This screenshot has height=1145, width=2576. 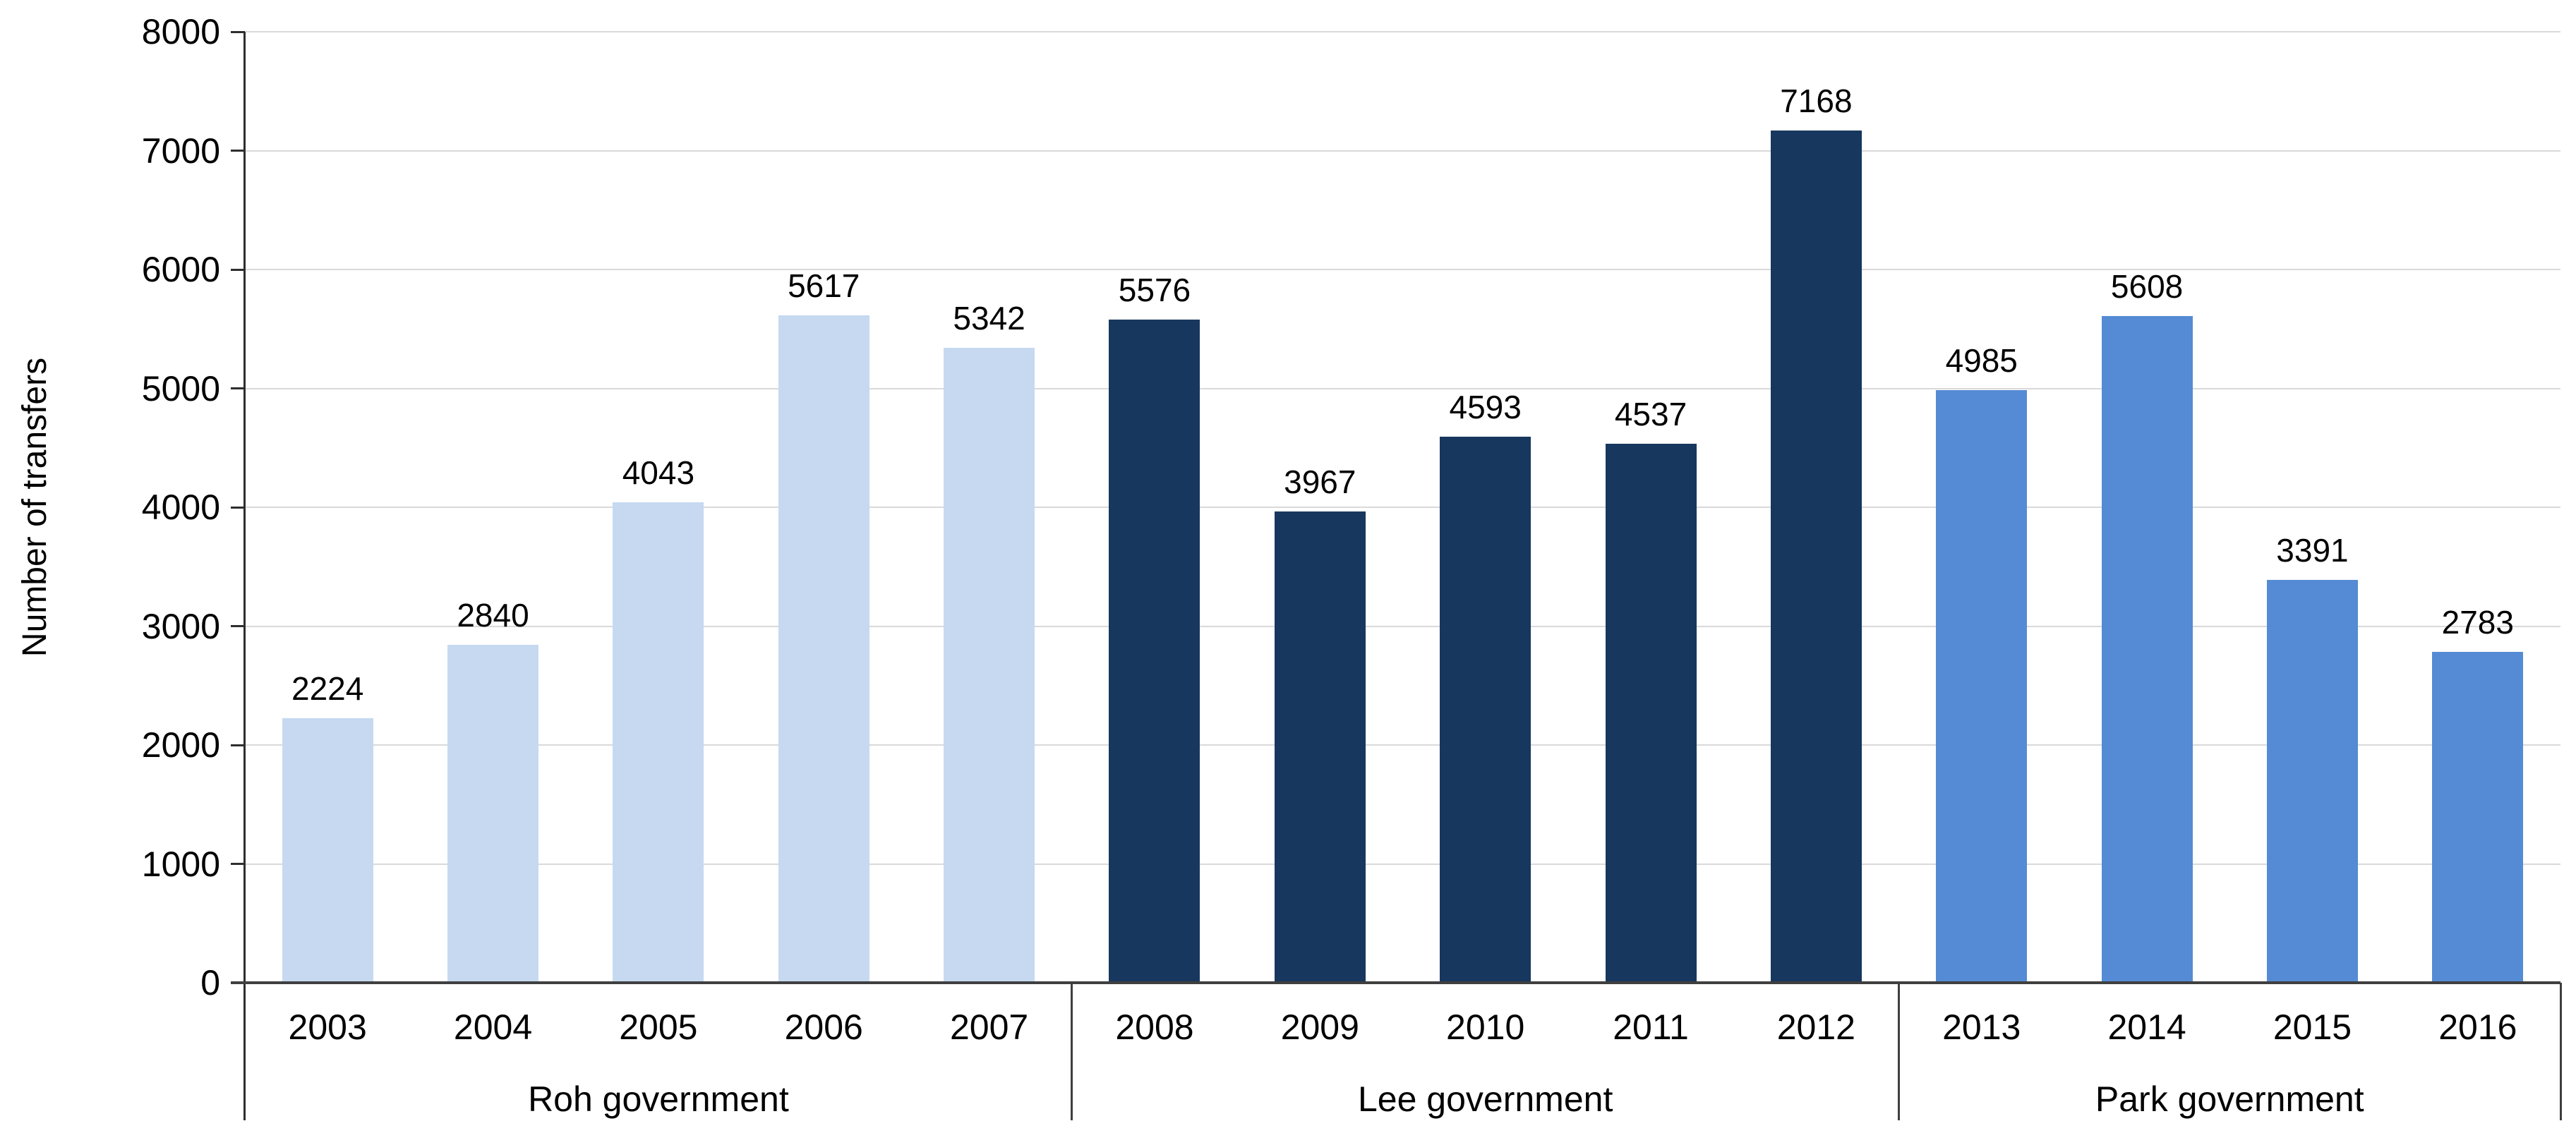 I want to click on bar-value-label: 7168, so click(x=1816, y=101).